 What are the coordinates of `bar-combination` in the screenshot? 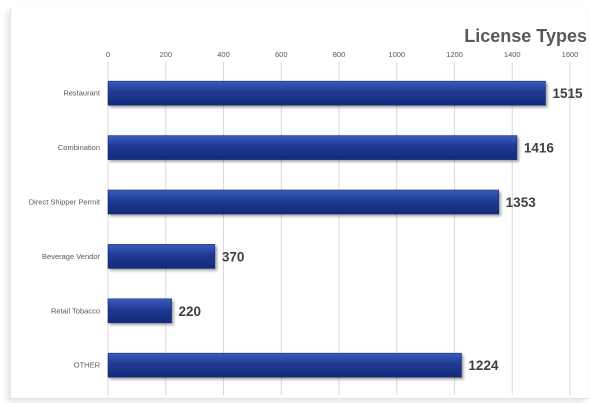 It's located at (312, 147).